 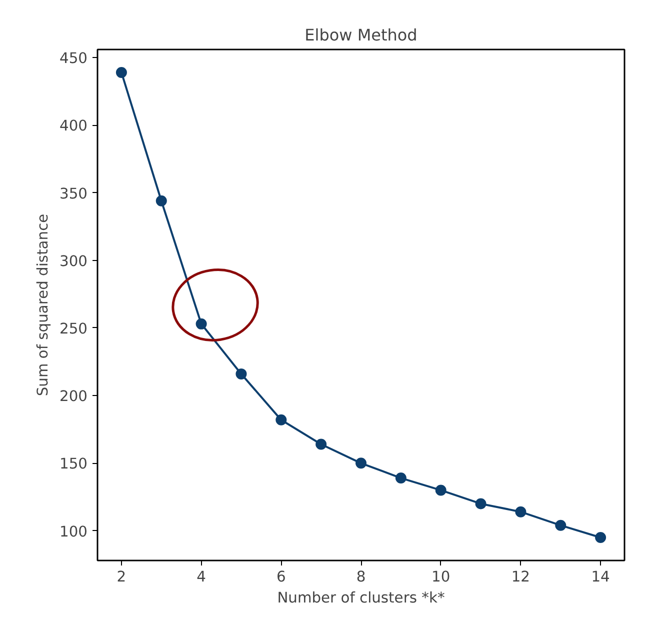 What do you see at coordinates (281, 577) in the screenshot?
I see `x-tick-label: 6` at bounding box center [281, 577].